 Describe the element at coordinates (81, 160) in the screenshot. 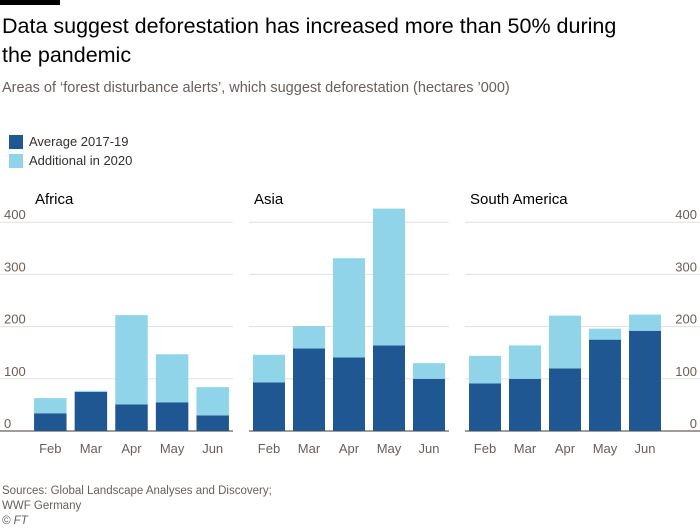

I see `legend-label-additional: Additional in 2020` at that location.